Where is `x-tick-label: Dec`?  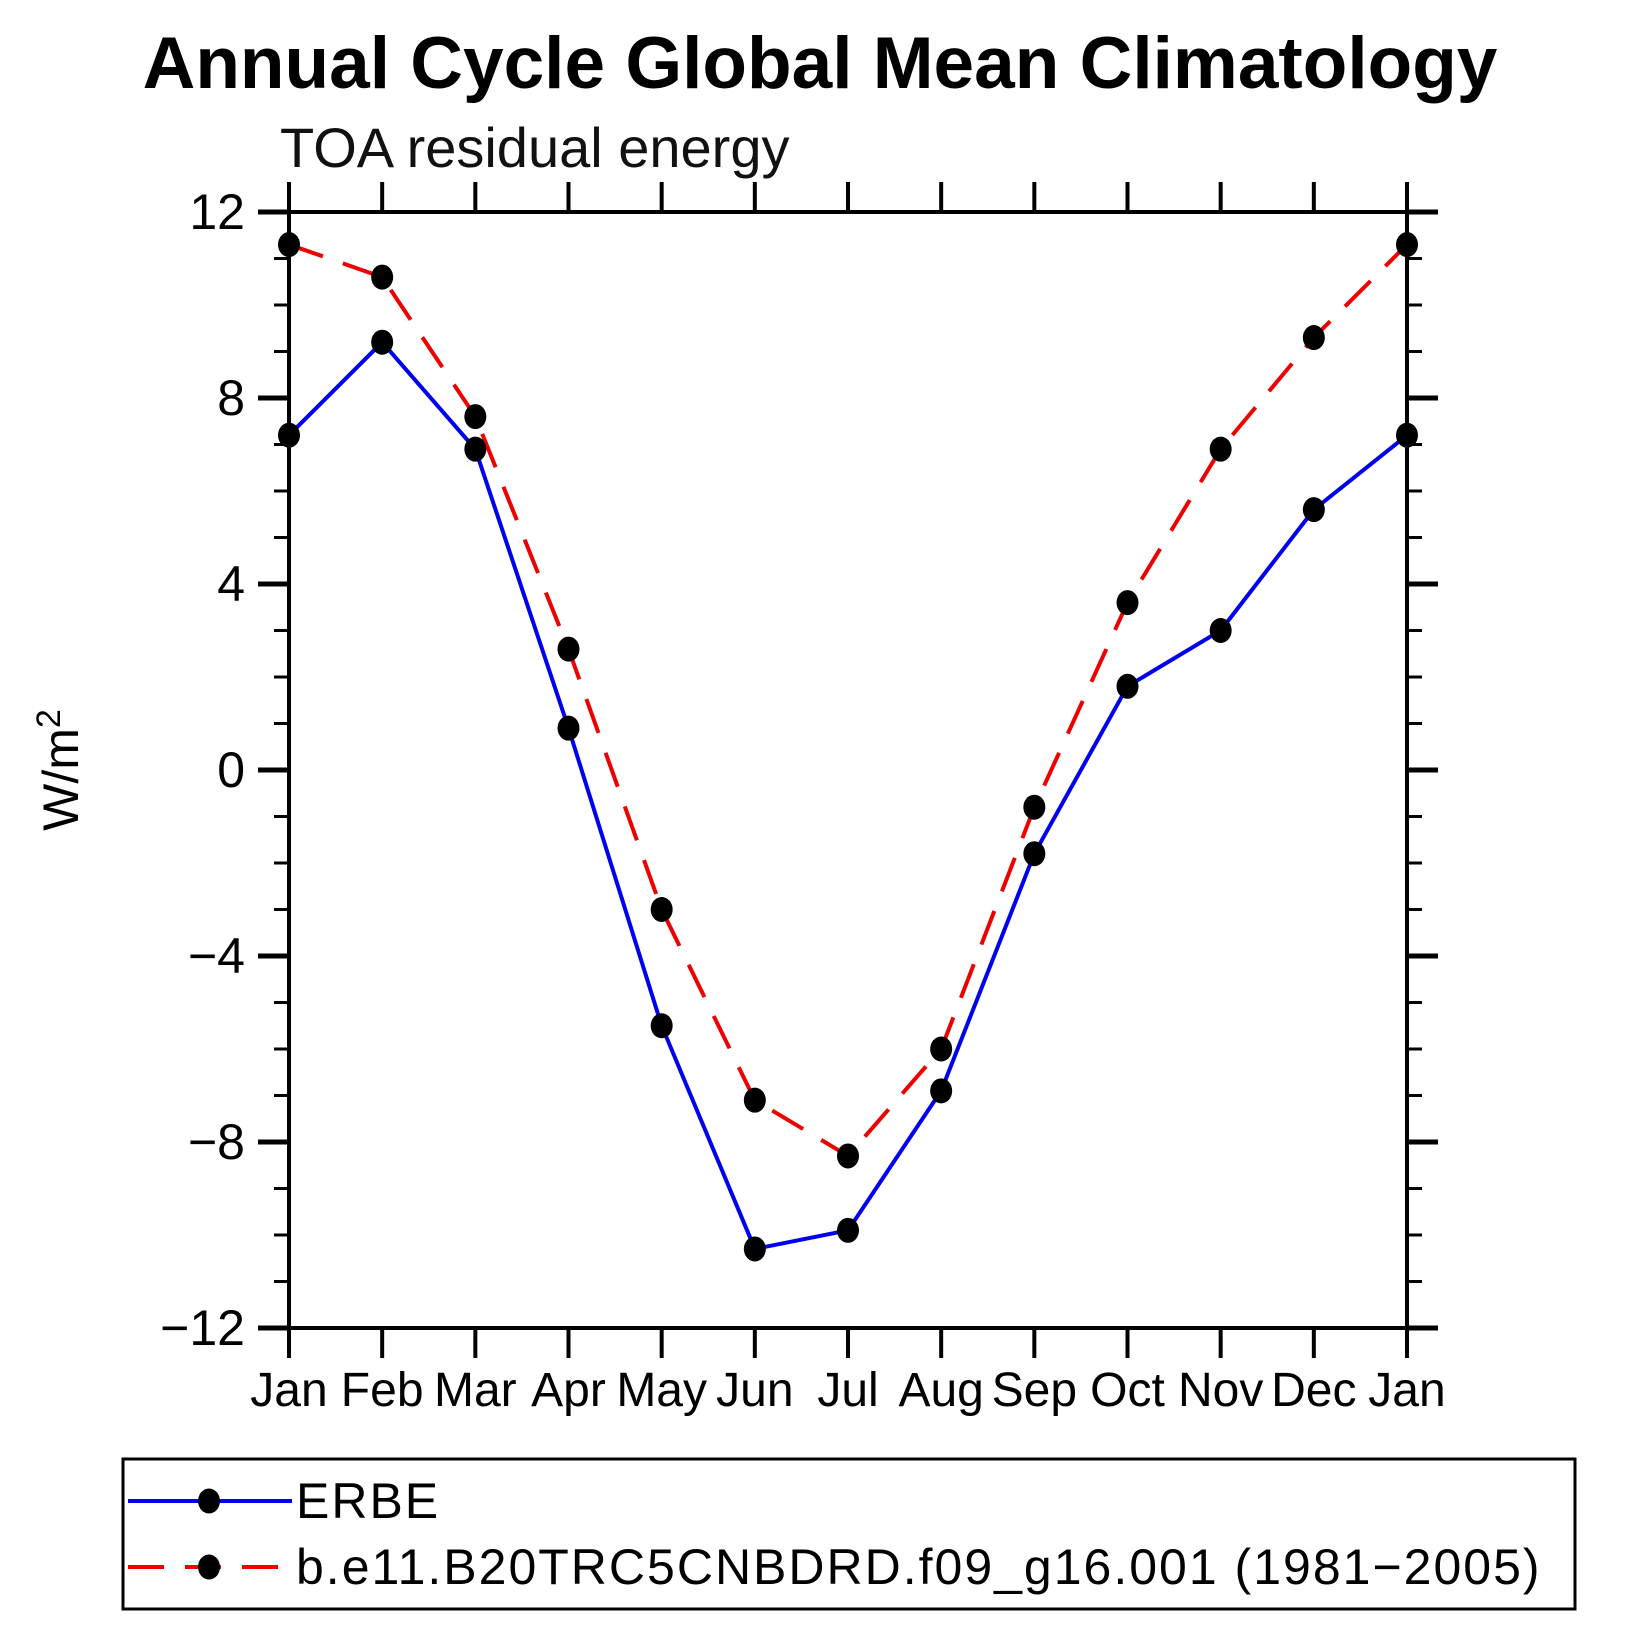 x-tick-label: Dec is located at coordinates (1313, 1390).